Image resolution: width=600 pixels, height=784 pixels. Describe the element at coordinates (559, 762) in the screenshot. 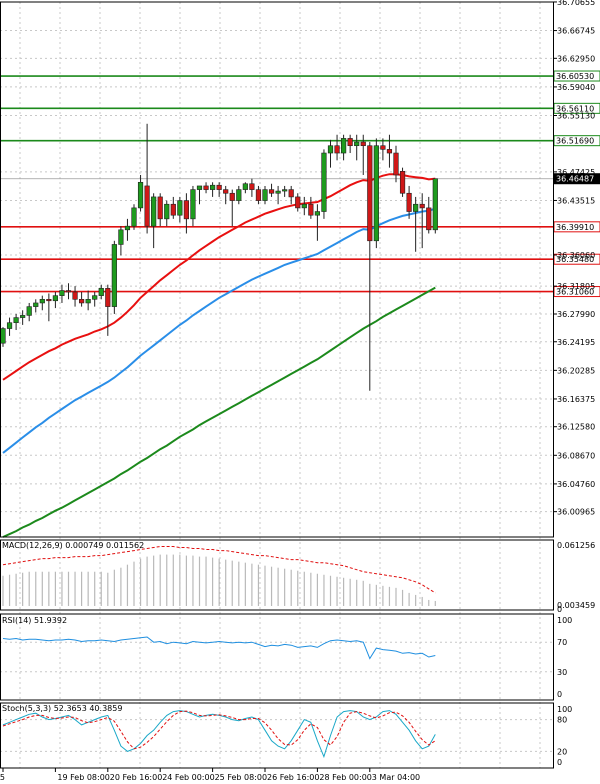

I see `stoch-tick-label: 0` at that location.